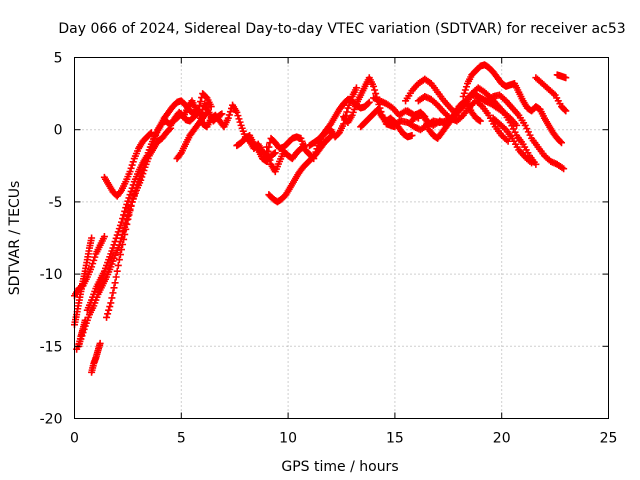 This screenshot has height=480, width=640. What do you see at coordinates (56, 203) in the screenshot?
I see `y-tick-label: -5` at bounding box center [56, 203].